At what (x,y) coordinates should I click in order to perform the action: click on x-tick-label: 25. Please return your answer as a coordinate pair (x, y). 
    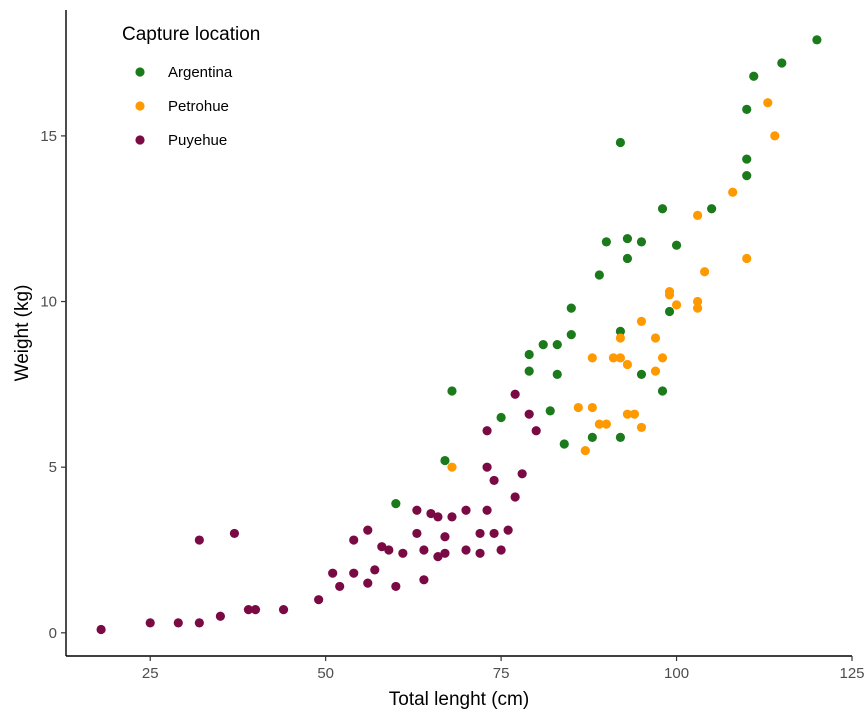
    Looking at the image, I should click on (150, 673).